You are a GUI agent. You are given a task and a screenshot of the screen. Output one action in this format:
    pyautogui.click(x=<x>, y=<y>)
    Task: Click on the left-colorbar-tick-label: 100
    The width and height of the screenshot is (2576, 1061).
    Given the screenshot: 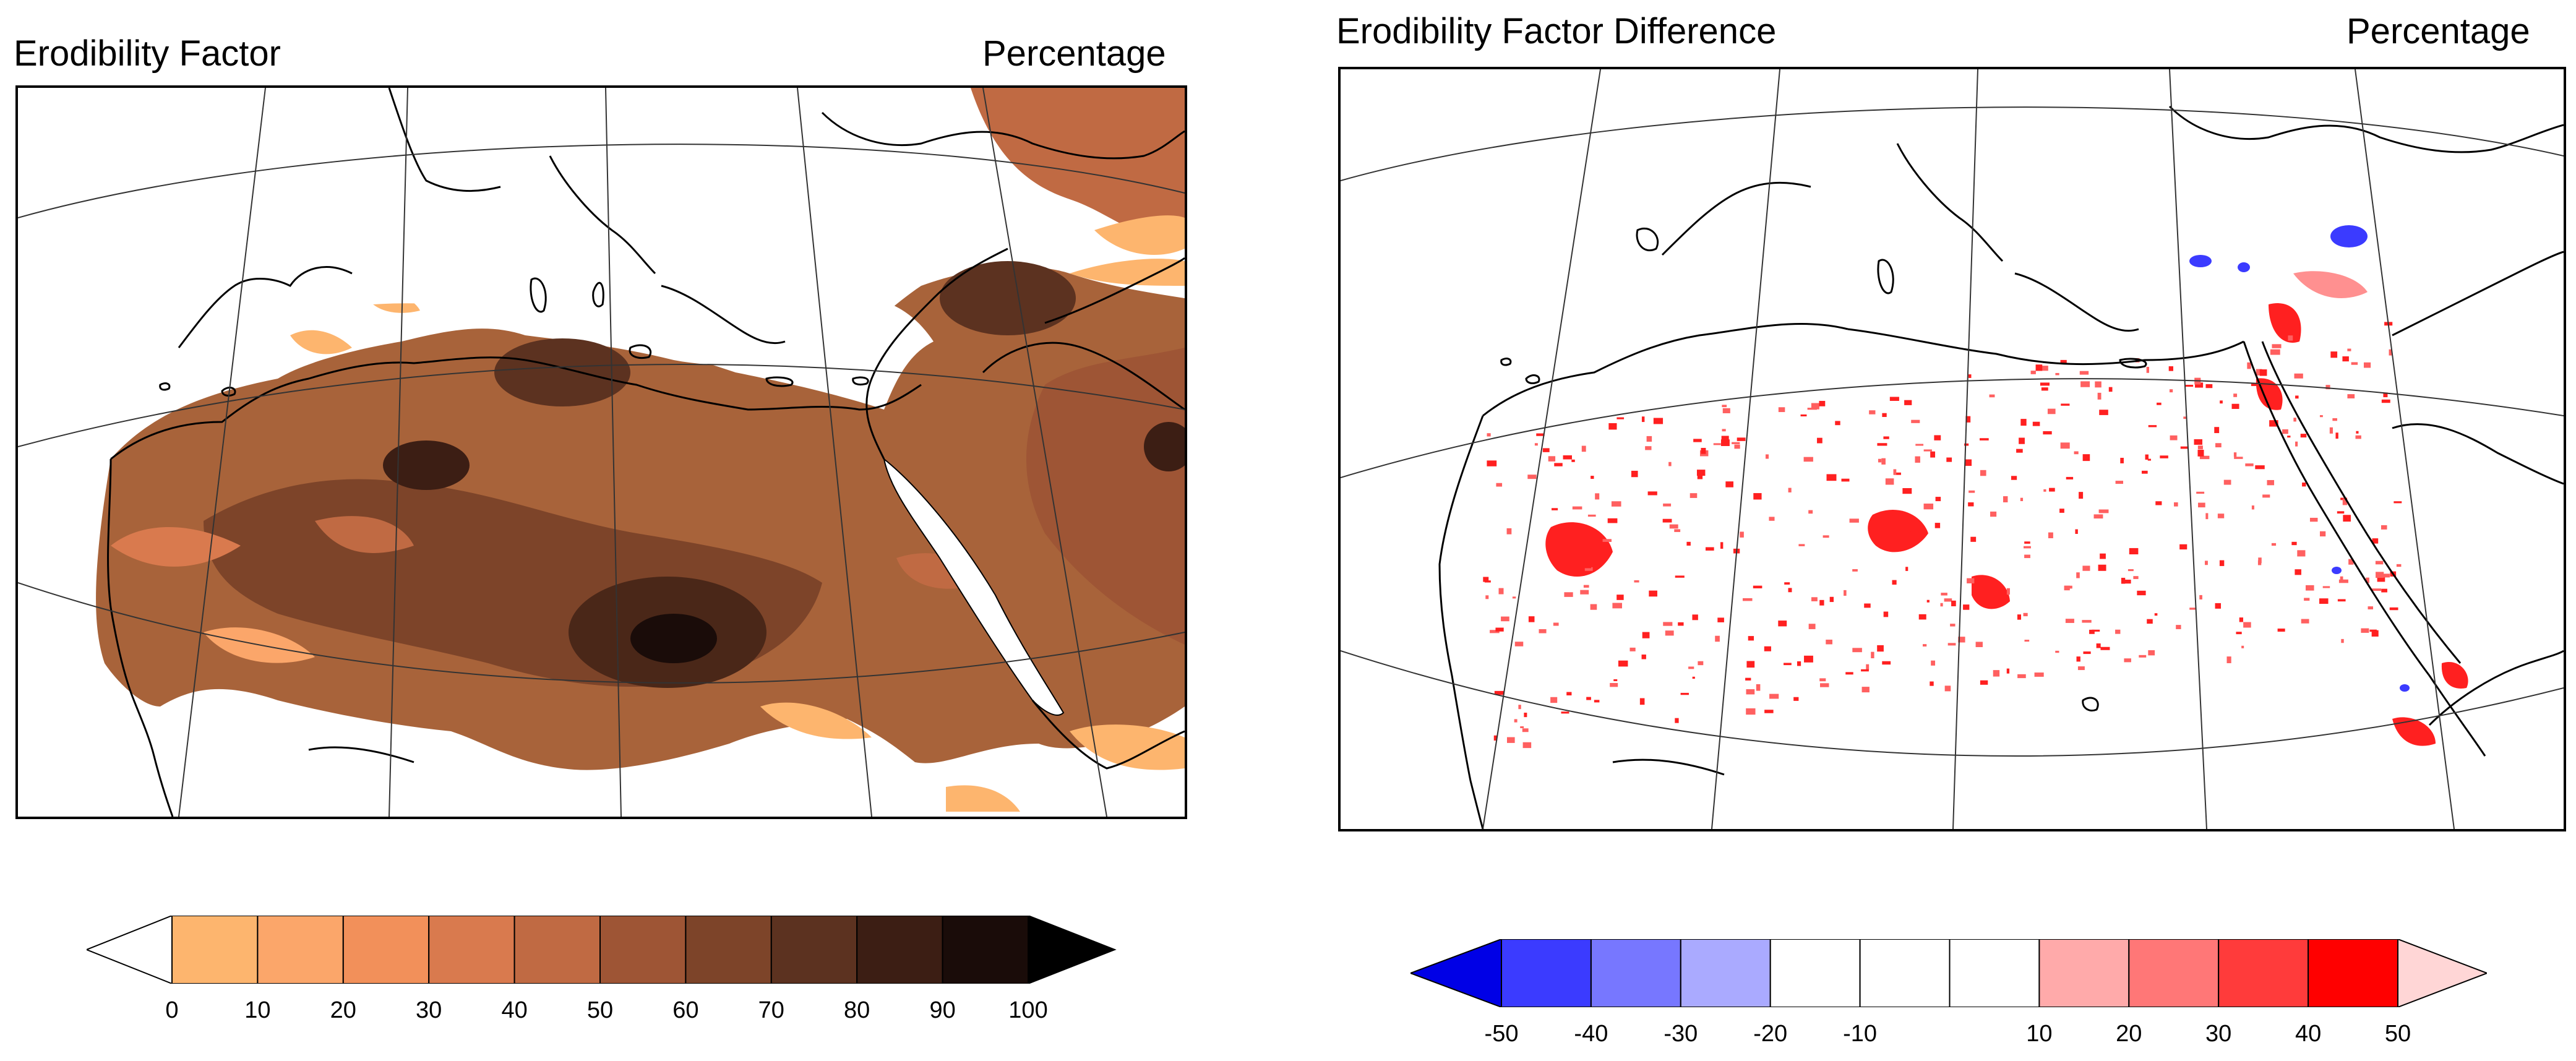 What is the action you would take?
    pyautogui.click(x=1028, y=1010)
    